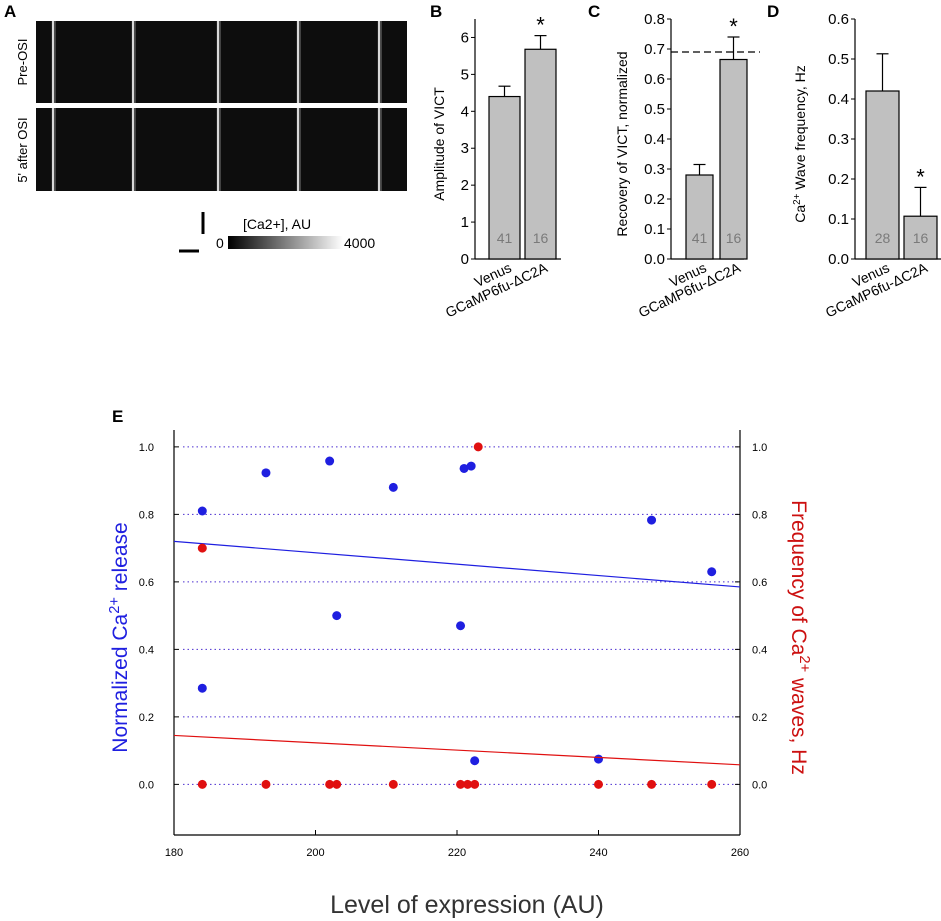 The height and width of the screenshot is (921, 941). What do you see at coordinates (465, 74) in the screenshot?
I see `y-tick-label: 5` at bounding box center [465, 74].